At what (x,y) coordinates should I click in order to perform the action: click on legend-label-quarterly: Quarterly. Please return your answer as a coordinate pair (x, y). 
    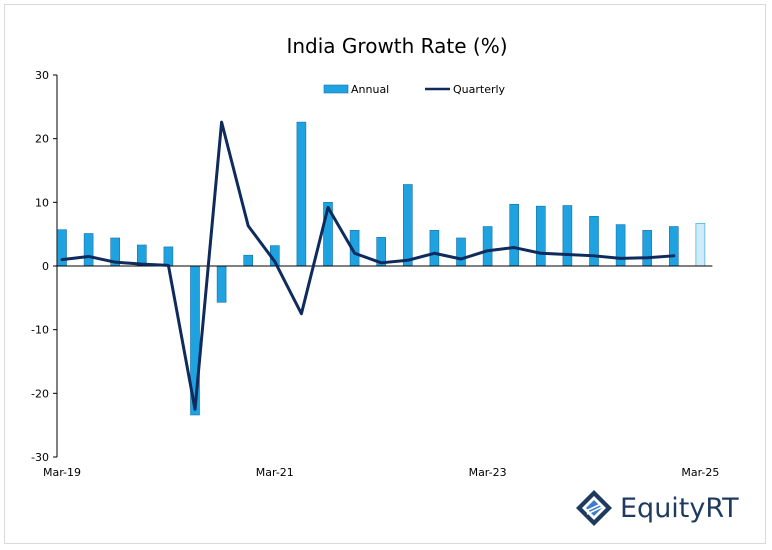
    Looking at the image, I should click on (479, 89).